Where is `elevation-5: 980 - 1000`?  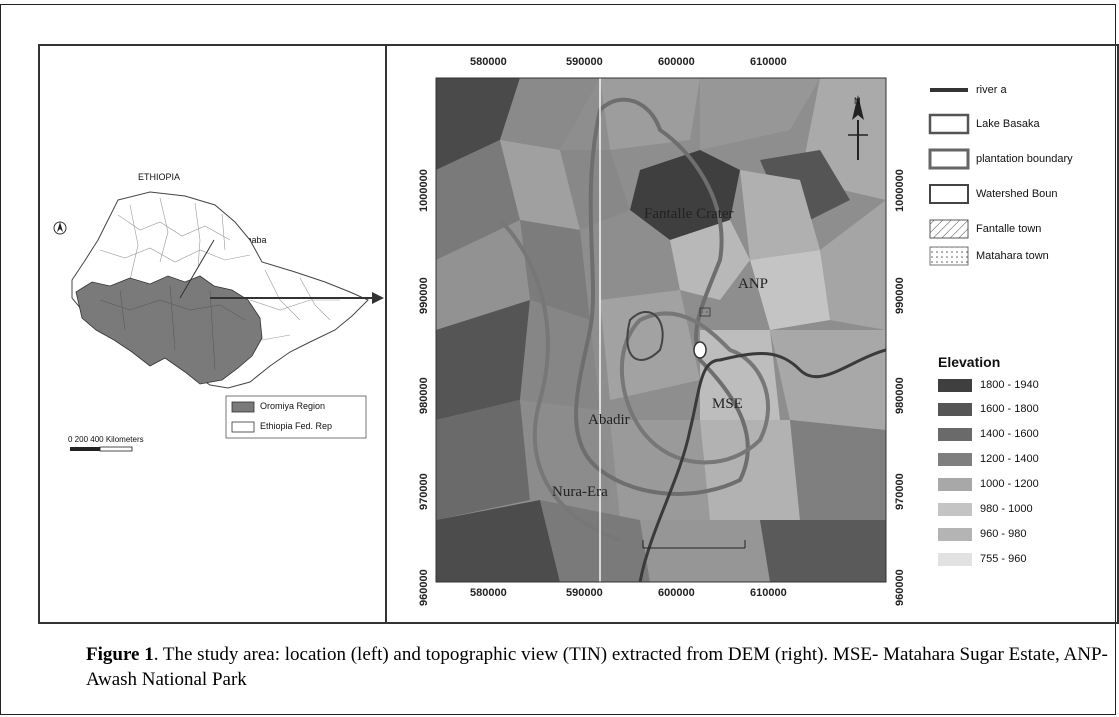 elevation-5: 980 - 1000 is located at coordinates (1006, 509).